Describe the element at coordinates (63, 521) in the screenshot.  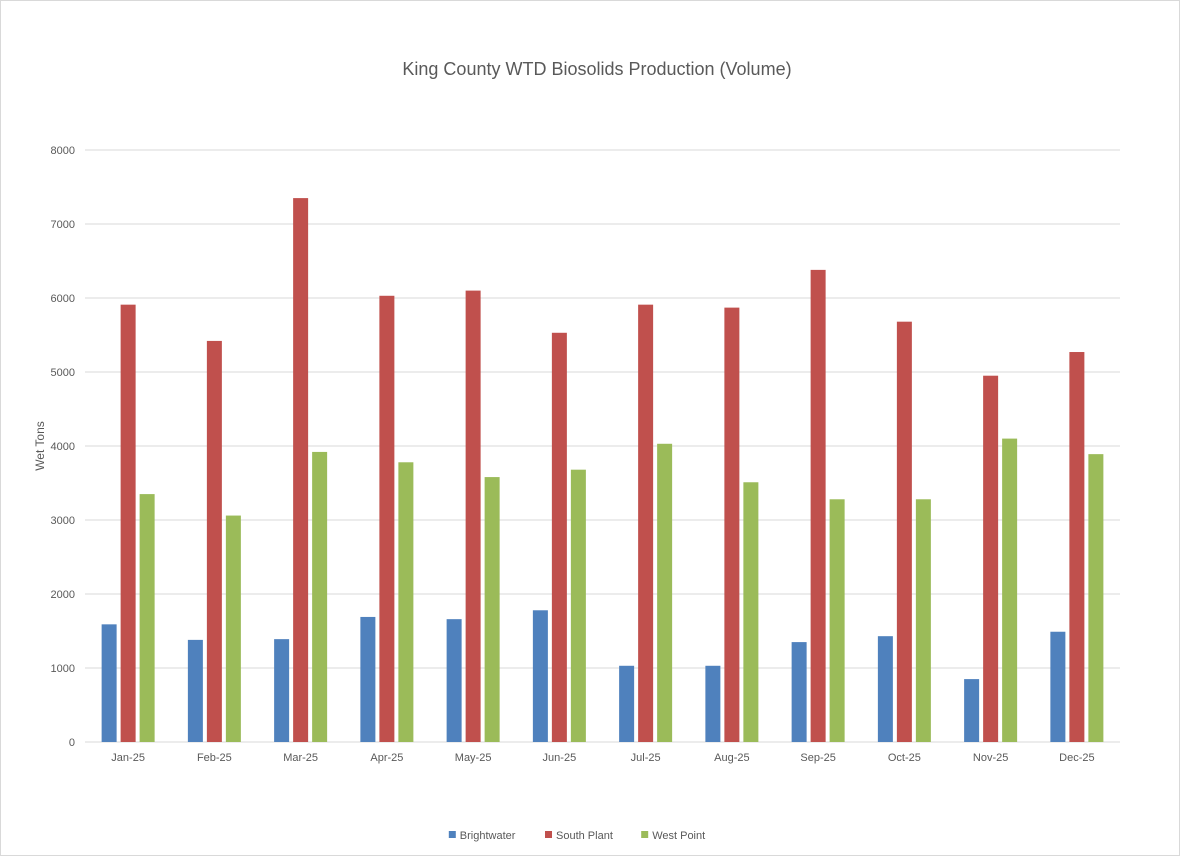
I see `y-tick-label: 3000` at that location.